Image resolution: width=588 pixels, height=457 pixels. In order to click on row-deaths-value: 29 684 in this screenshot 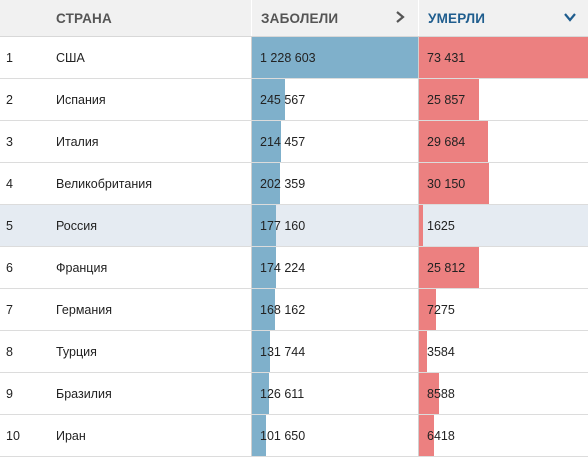, I will do `click(446, 141)`.